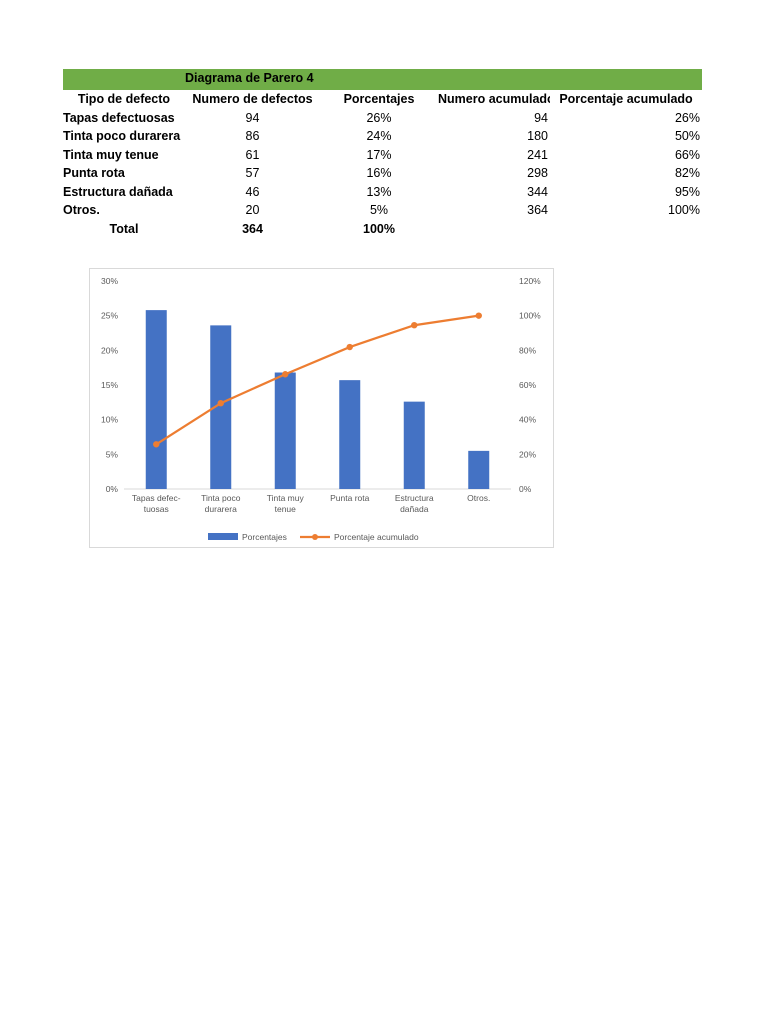 The image size is (768, 1024). Describe the element at coordinates (376, 537) in the screenshot. I see `legend-line-label: Porcentaje acumulado` at that location.